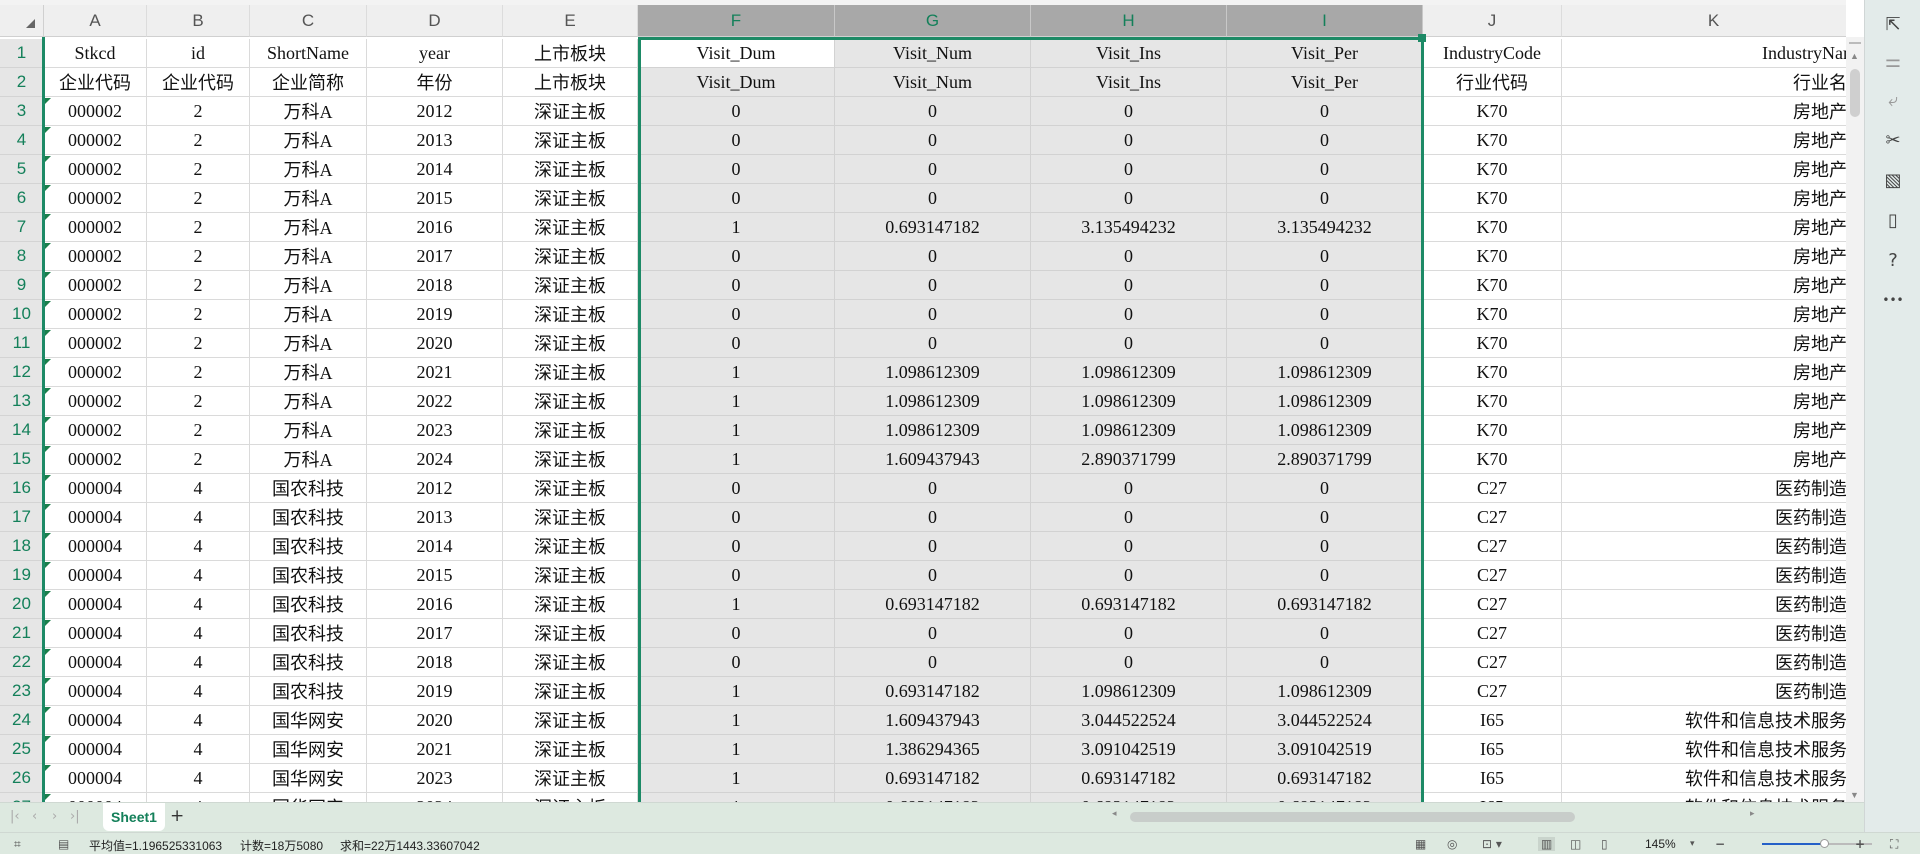  What do you see at coordinates (1704, 517) in the screenshot?
I see `cell-k17: 医药制造业` at bounding box center [1704, 517].